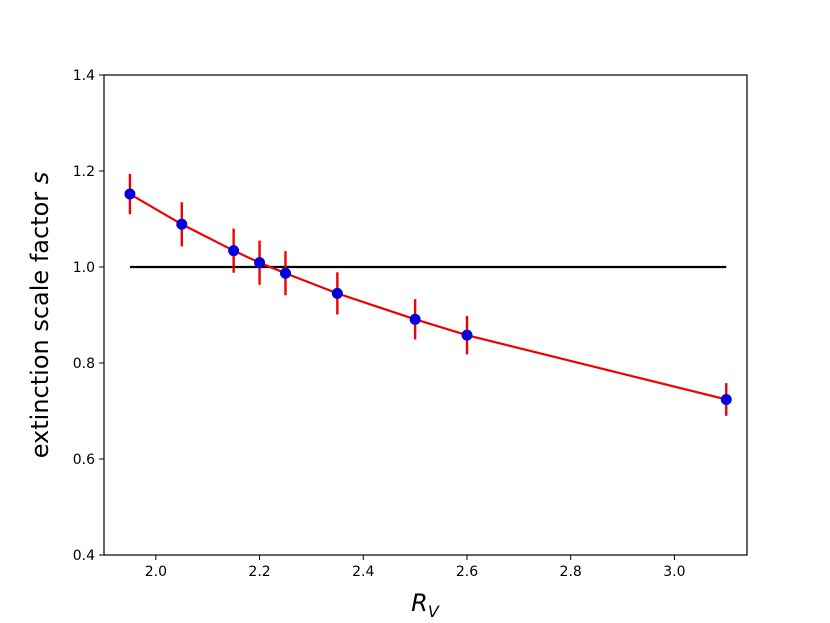  I want to click on y-axis-label-text: extinction scale factor, so click(40, 321).